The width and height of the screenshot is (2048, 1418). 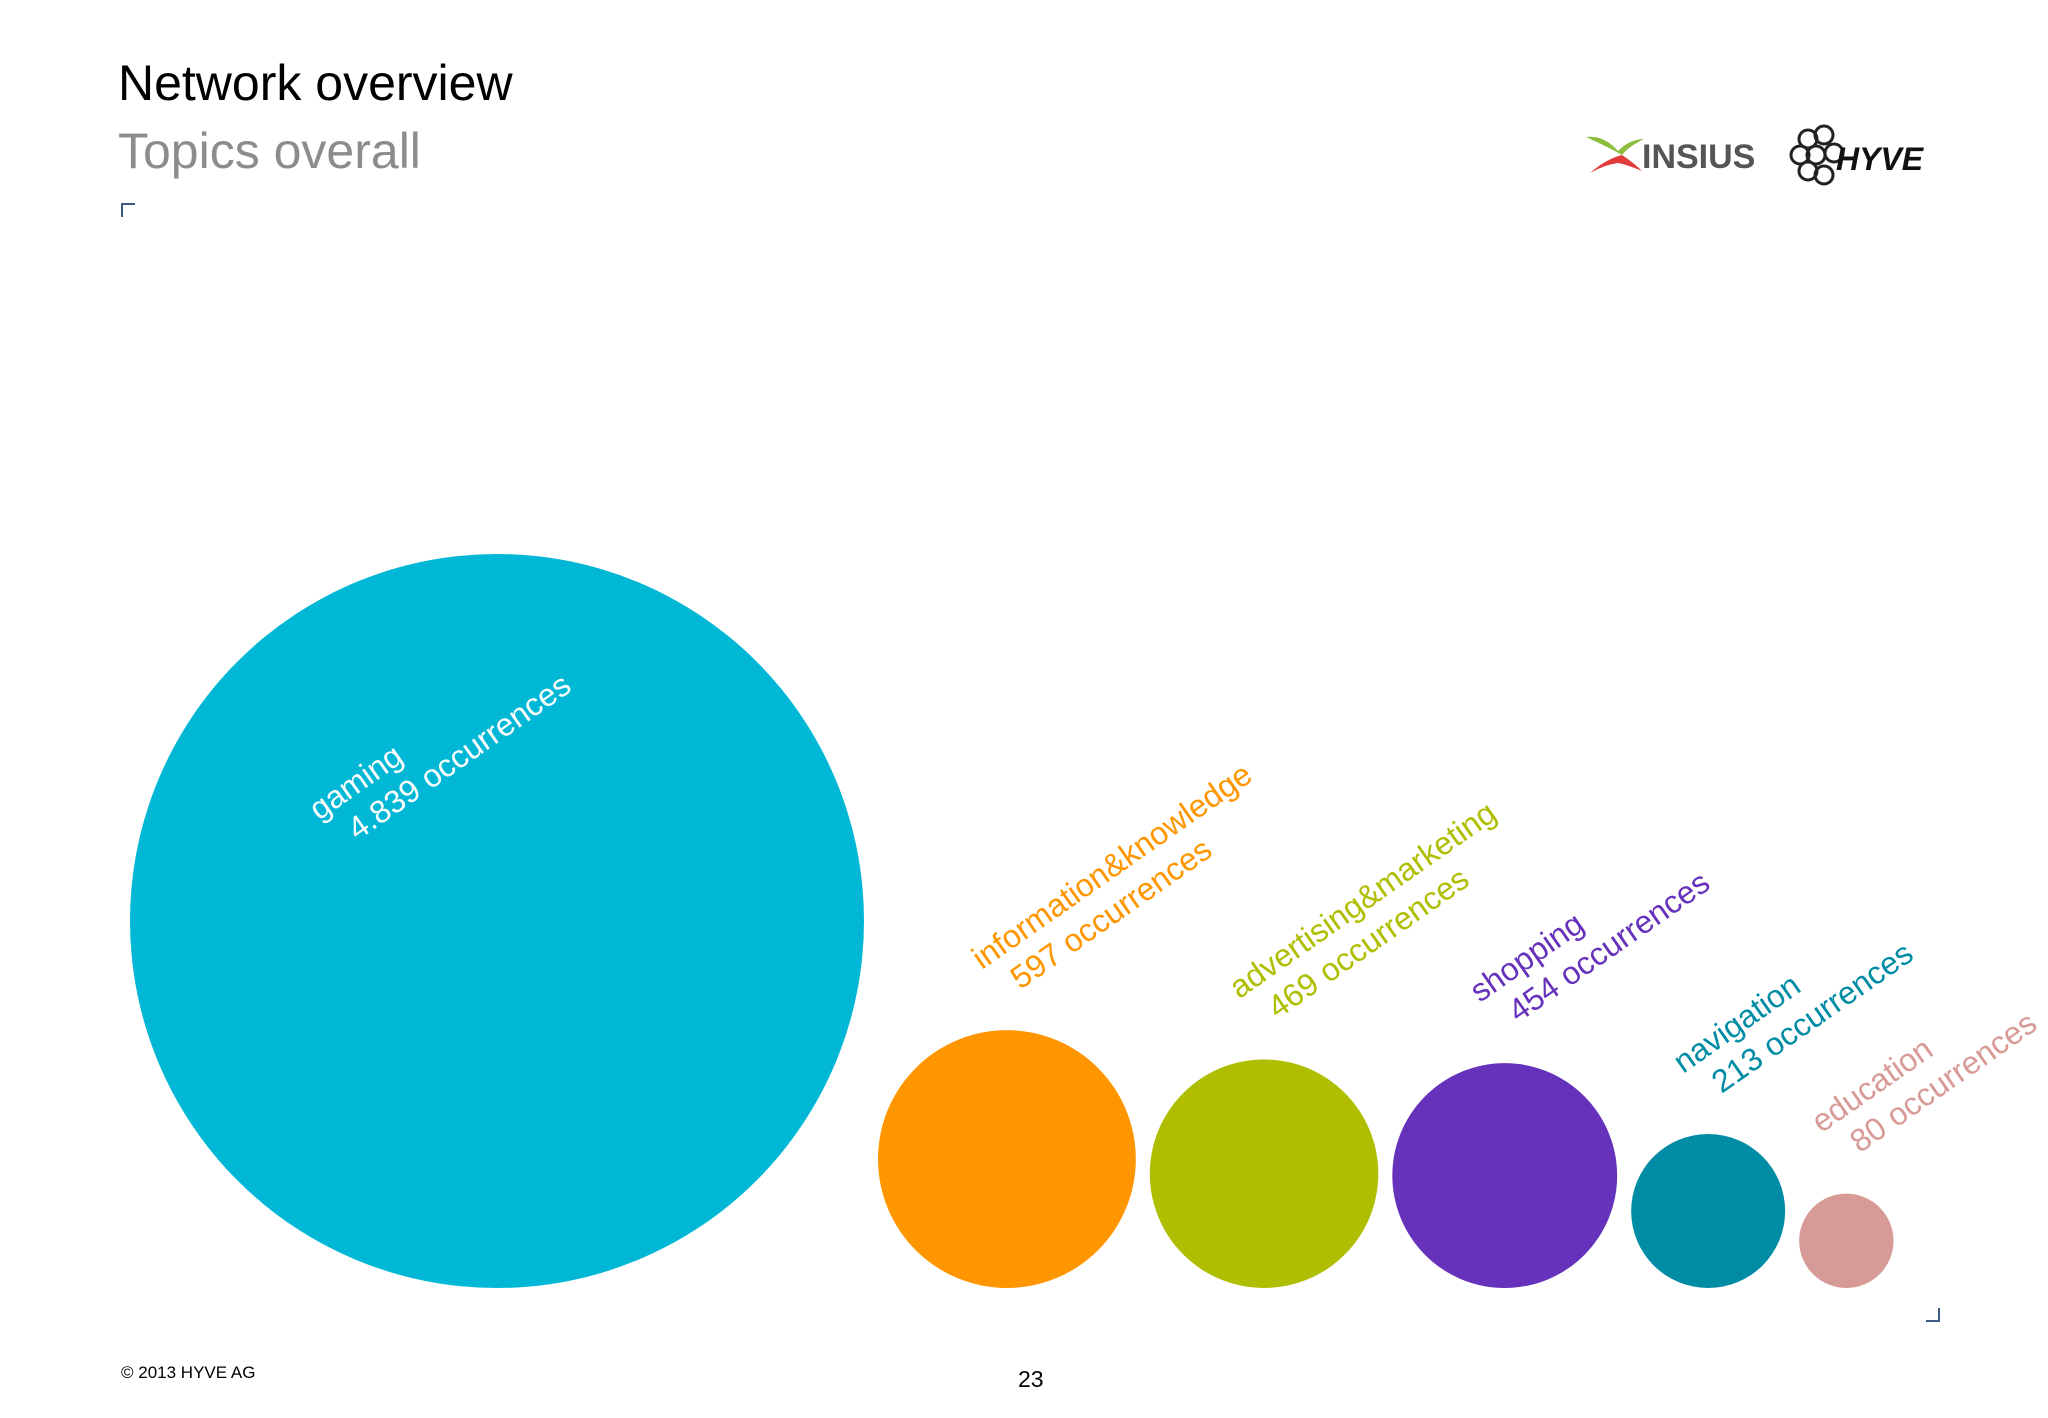 I want to click on frame-corner-bottom-right, so click(x=1933, y=1315).